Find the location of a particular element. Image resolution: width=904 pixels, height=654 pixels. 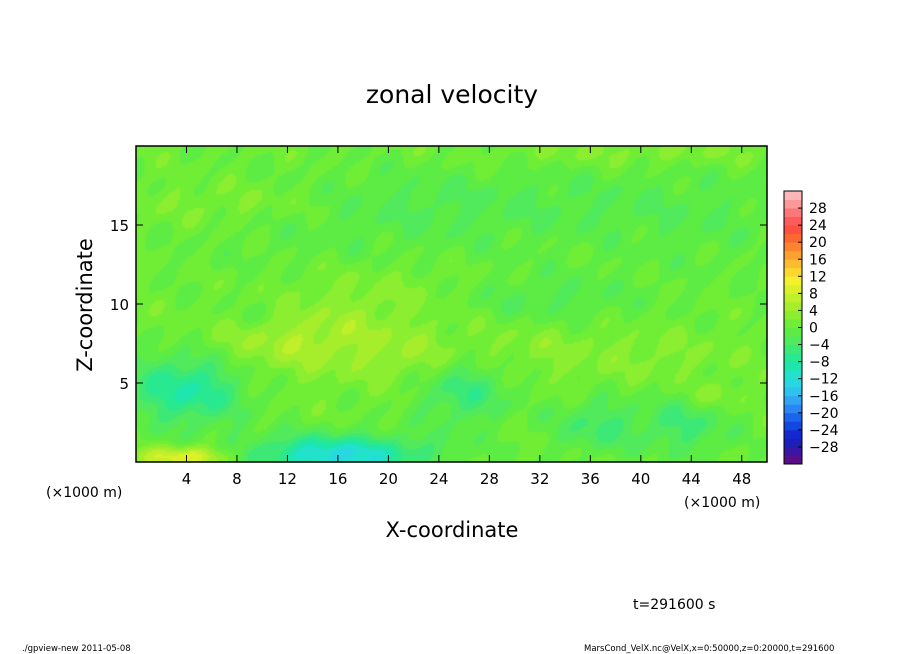

x-tick-label: 32 is located at coordinates (539, 479).